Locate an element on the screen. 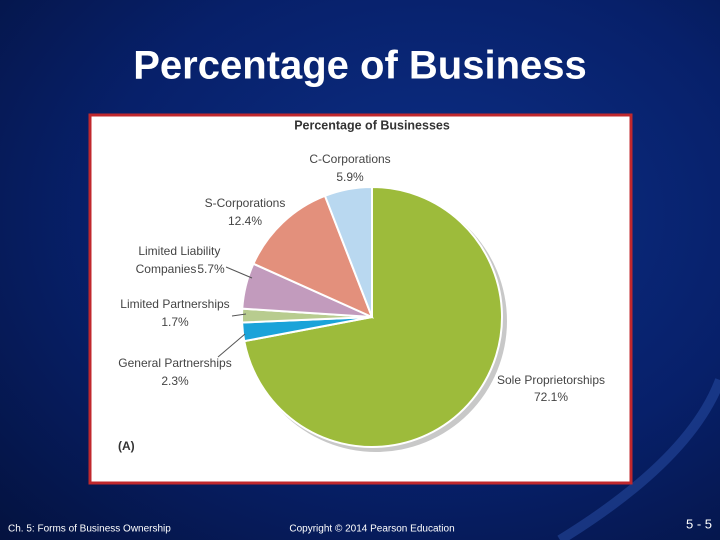 The width and height of the screenshot is (720, 540). category-label: Sole Proprietorships is located at coordinates (551, 380).